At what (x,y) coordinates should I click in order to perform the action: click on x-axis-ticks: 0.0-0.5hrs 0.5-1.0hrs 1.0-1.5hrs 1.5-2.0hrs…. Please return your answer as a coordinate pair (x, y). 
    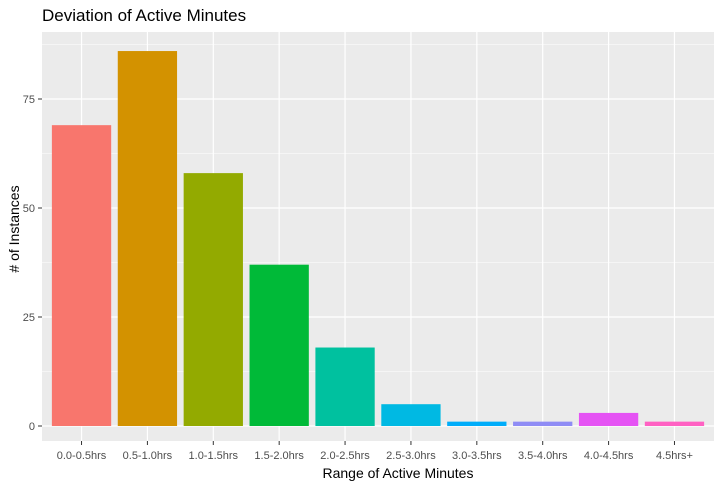
    Looking at the image, I should click on (375, 451).